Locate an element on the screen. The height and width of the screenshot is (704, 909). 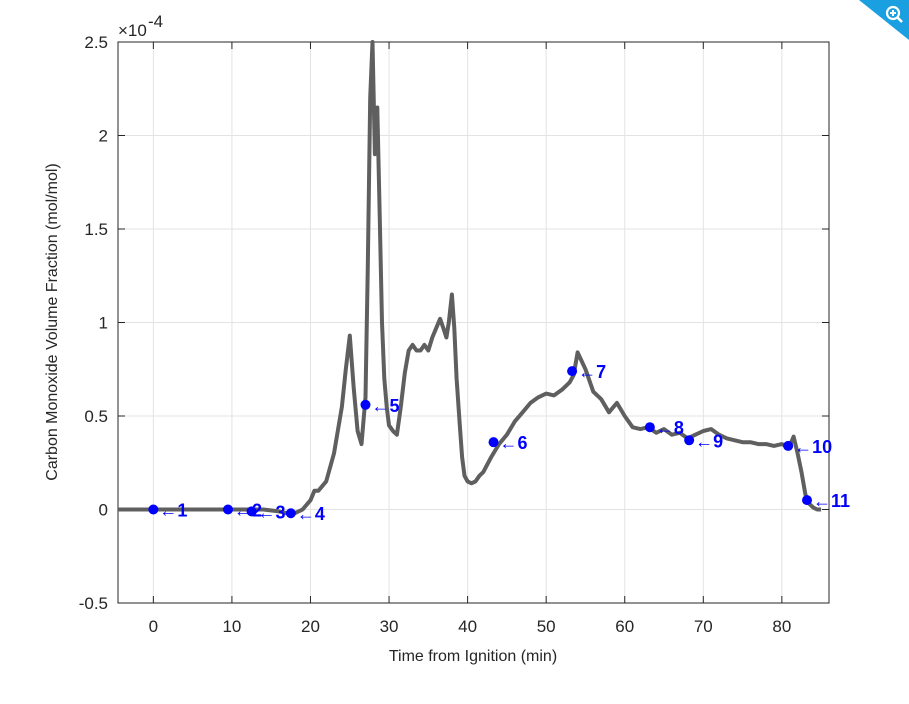
event-label-10: ←10 is located at coordinates (813, 447).